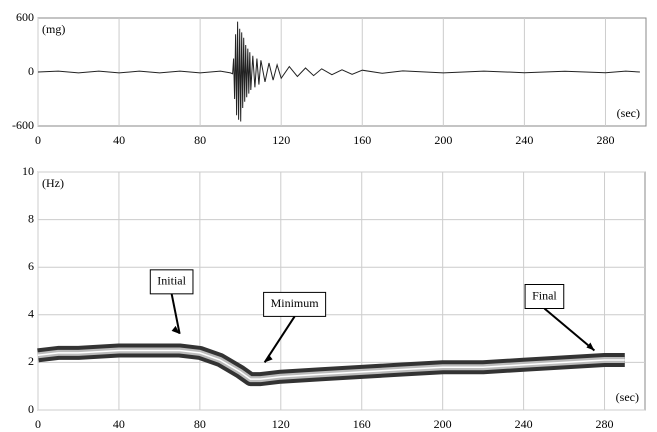  I want to click on annotation-label: Final, so click(544, 295).